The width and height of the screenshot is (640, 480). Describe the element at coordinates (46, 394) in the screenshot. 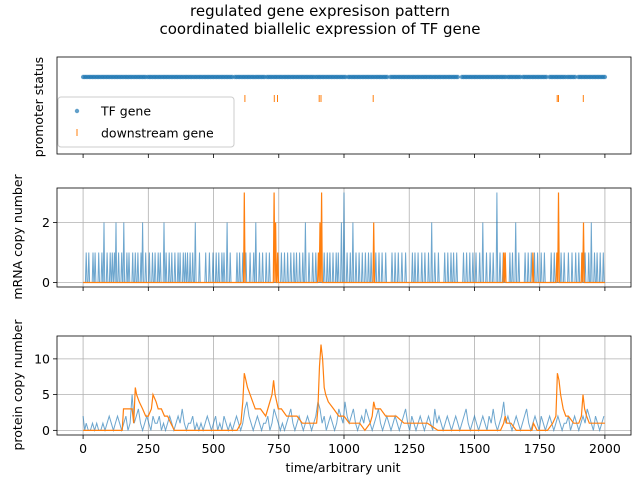

I see `y-tick-label: 5` at that location.